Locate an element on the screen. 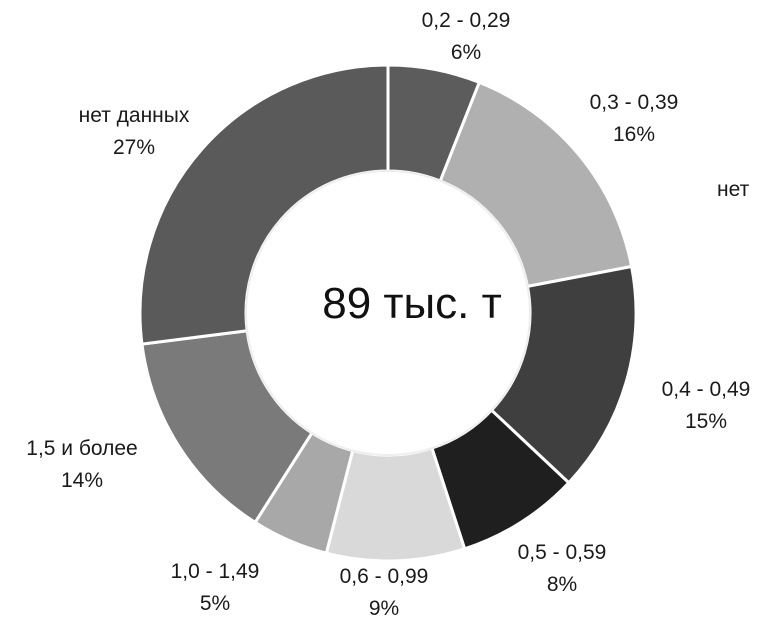  cropped-side-label: нет is located at coordinates (733, 189).